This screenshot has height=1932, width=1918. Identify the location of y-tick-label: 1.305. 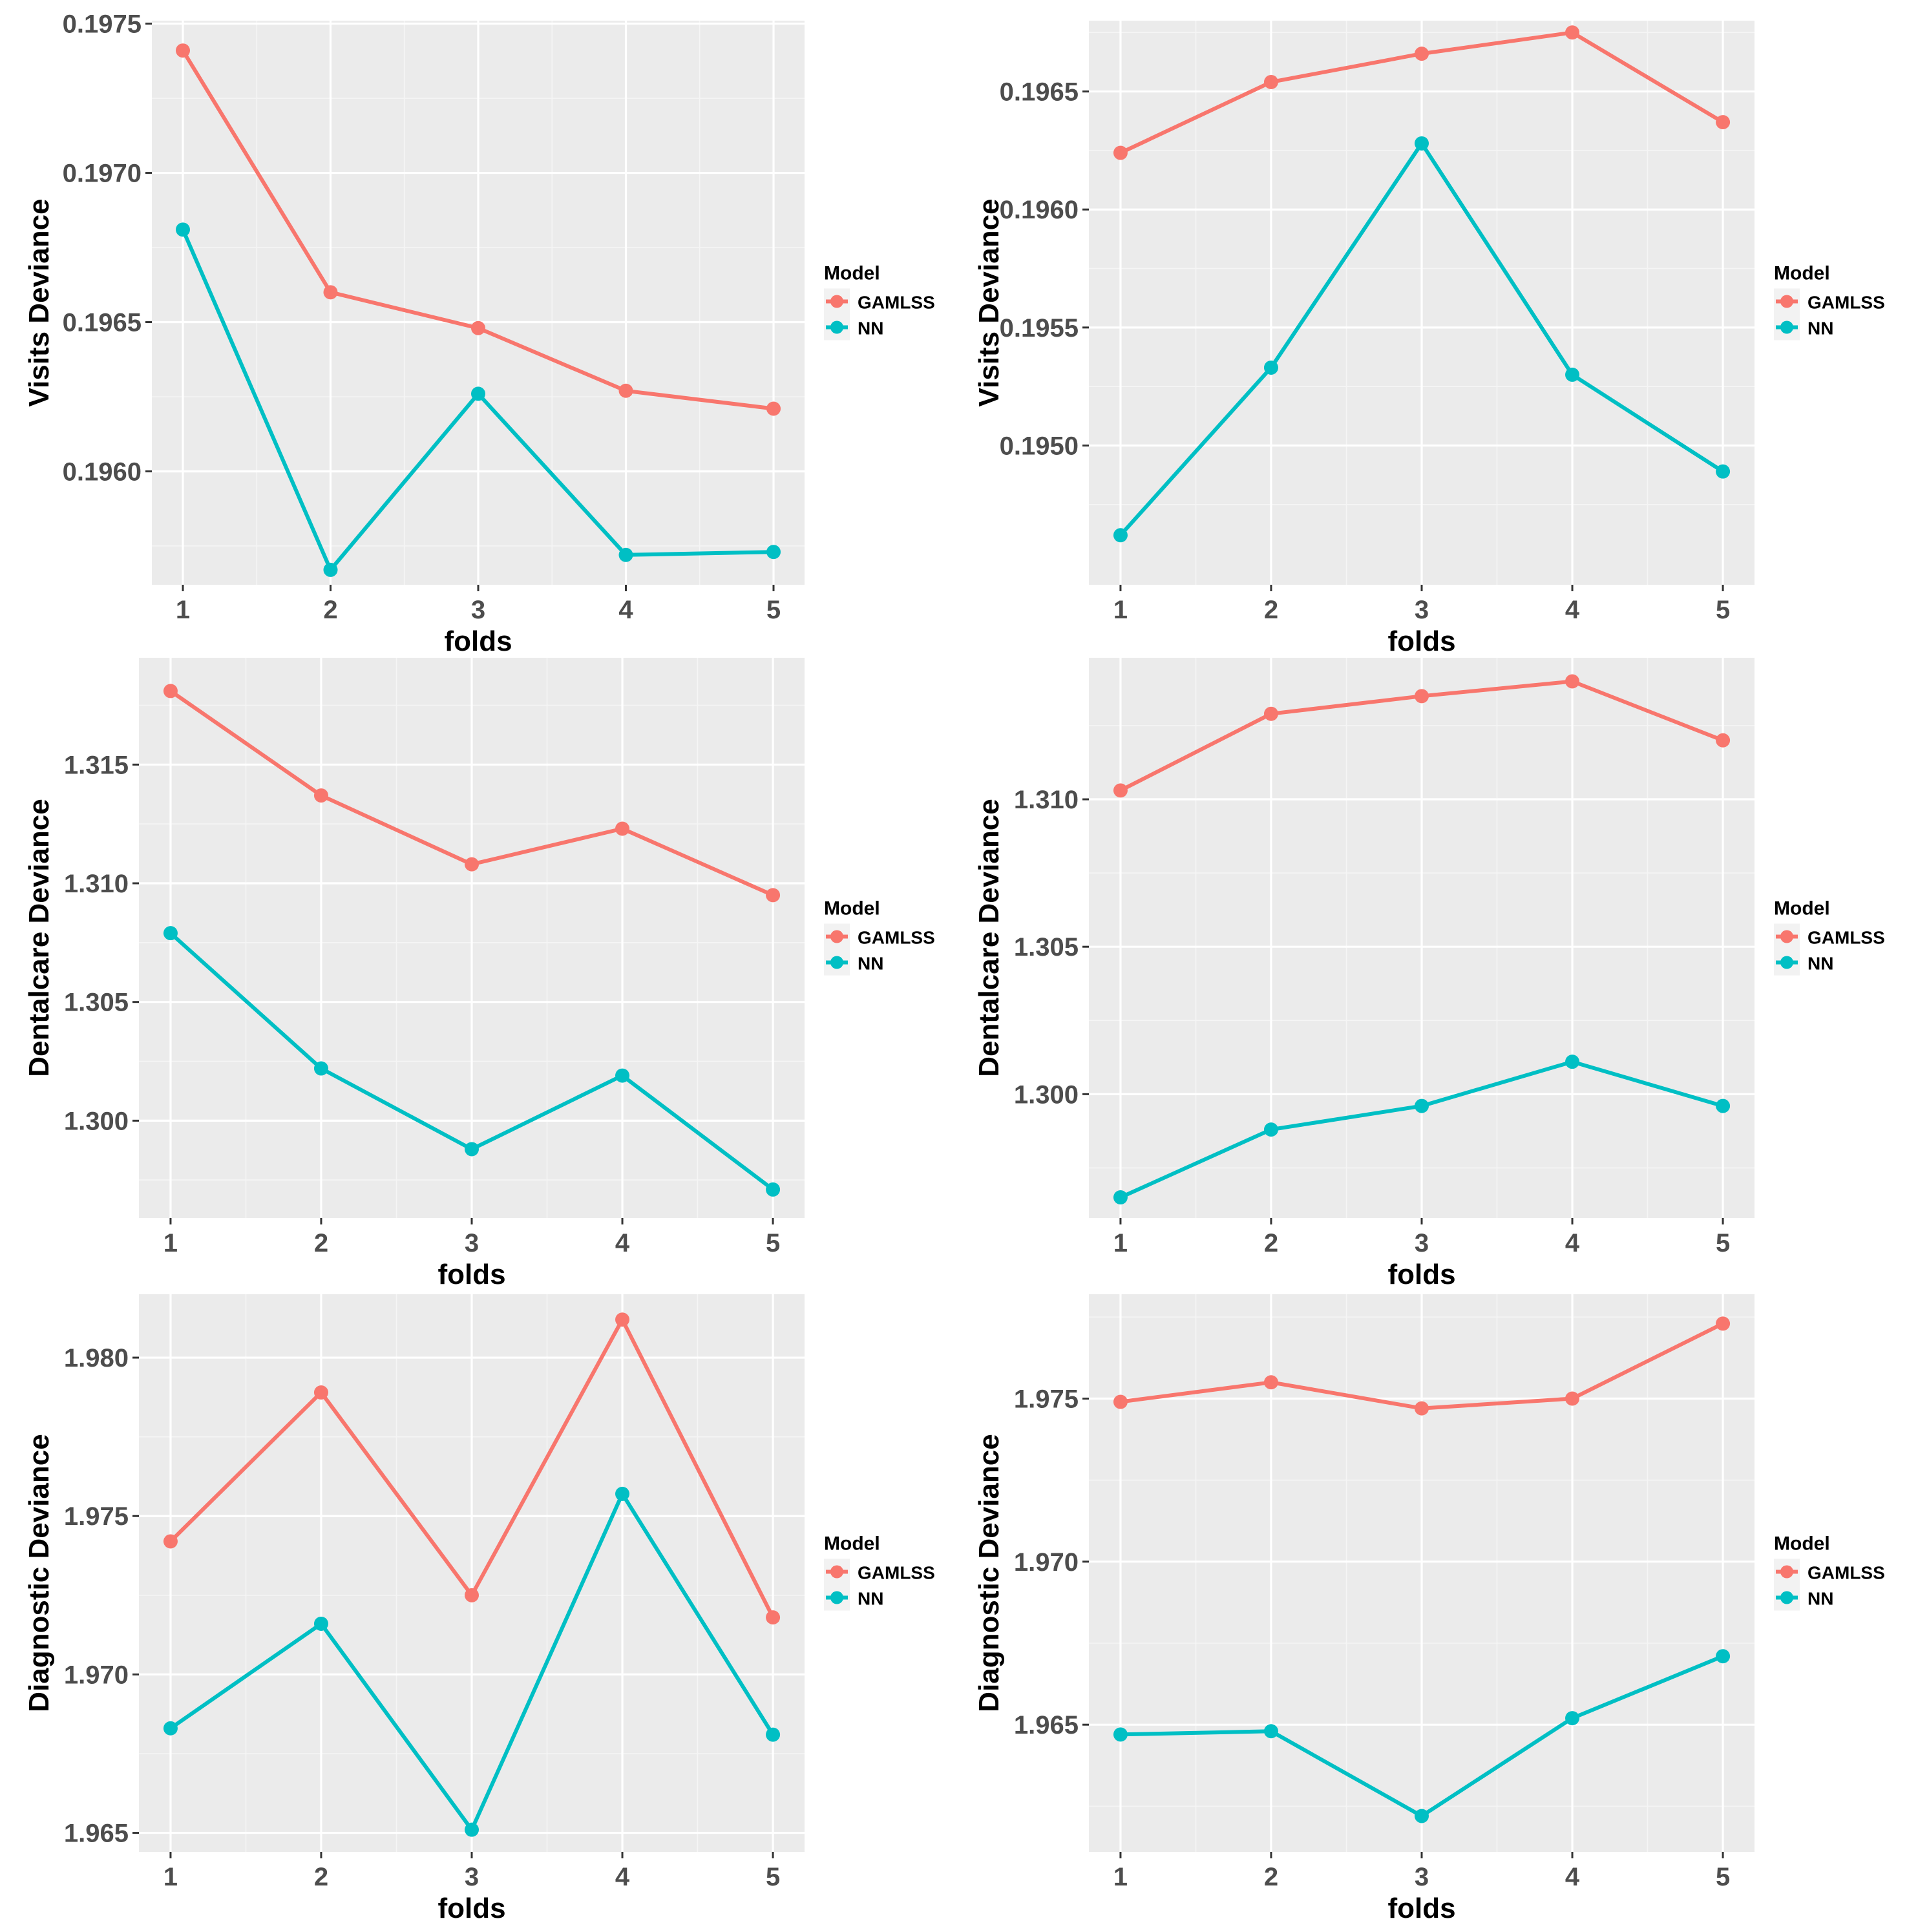
(97, 1003).